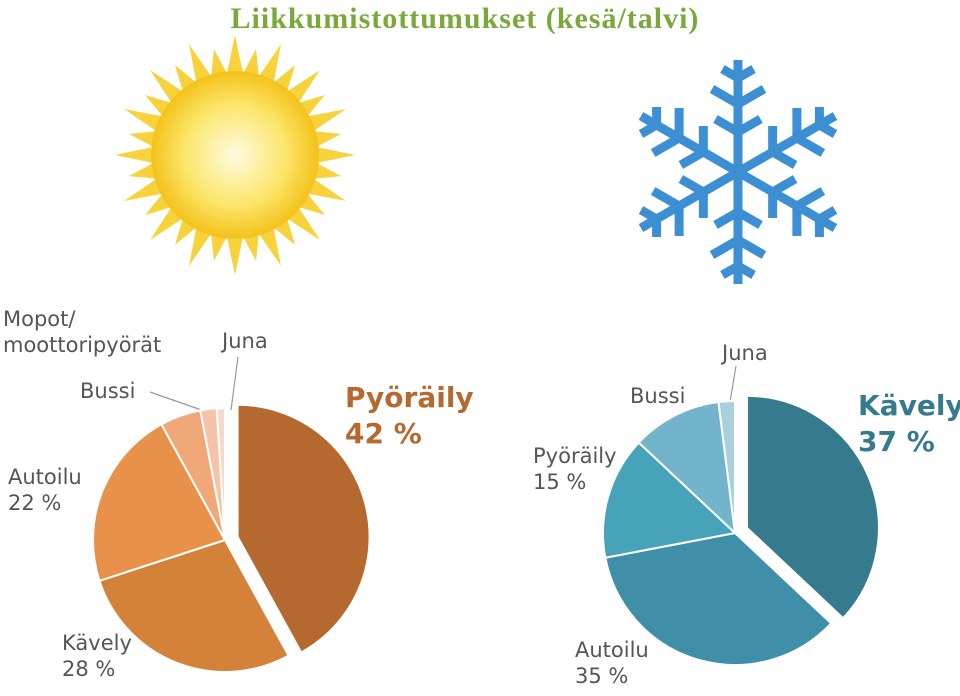  Describe the element at coordinates (35, 503) in the screenshot. I see `value-label: 22 %` at that location.